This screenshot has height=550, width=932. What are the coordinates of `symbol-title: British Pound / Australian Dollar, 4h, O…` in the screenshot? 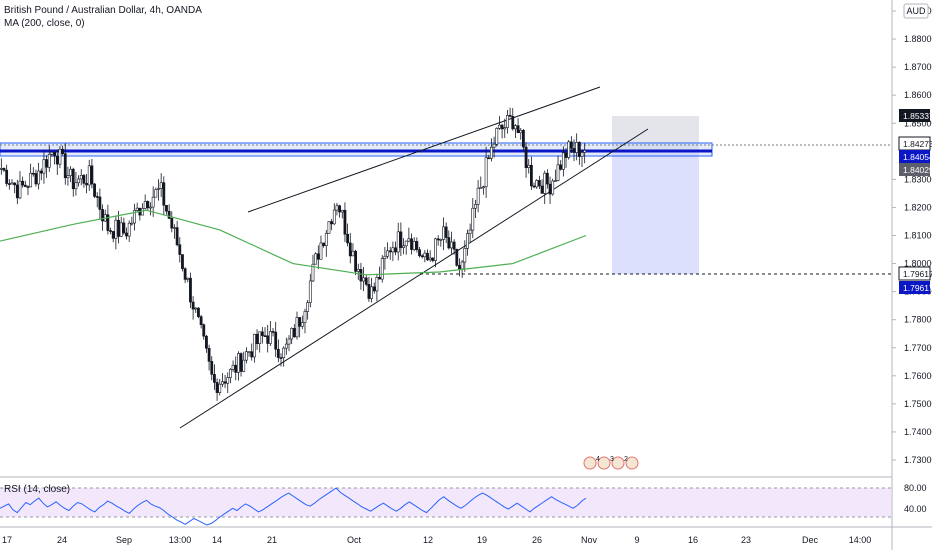 It's located at (103, 10).